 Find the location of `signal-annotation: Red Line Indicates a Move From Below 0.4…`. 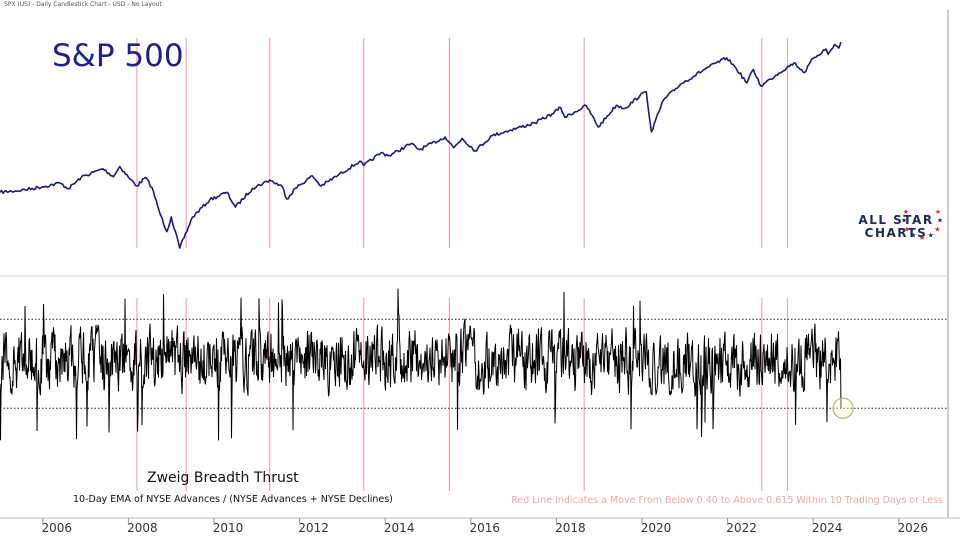

signal-annotation: Red Line Indicates a Move From Below 0.4… is located at coordinates (727, 500).